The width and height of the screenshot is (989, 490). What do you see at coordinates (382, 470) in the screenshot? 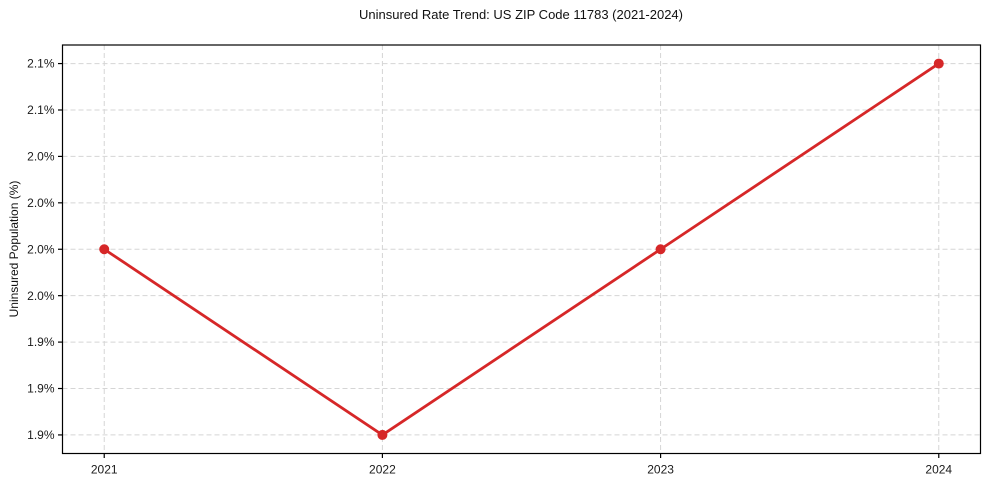
I see `x-tick-label: 2022` at bounding box center [382, 470].